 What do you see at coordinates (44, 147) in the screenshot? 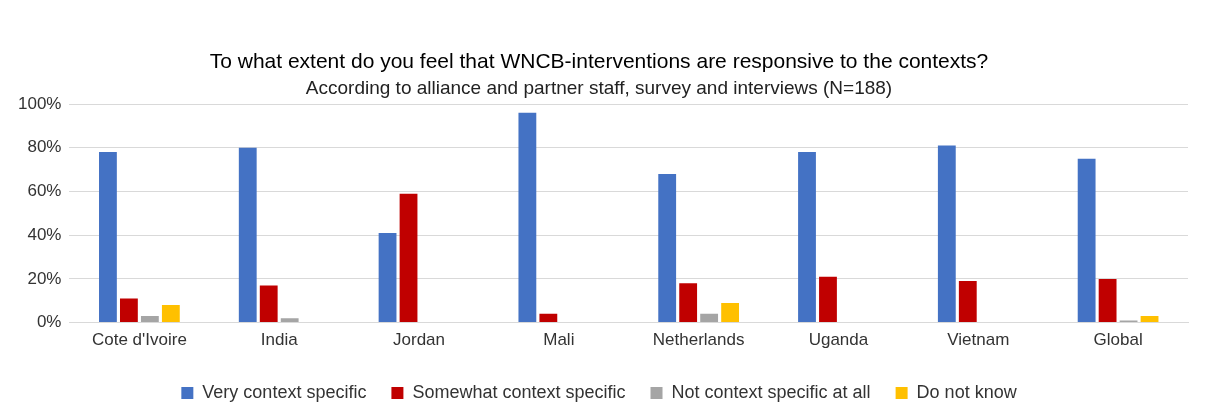
I see `y-tick-label: 80%` at bounding box center [44, 147].